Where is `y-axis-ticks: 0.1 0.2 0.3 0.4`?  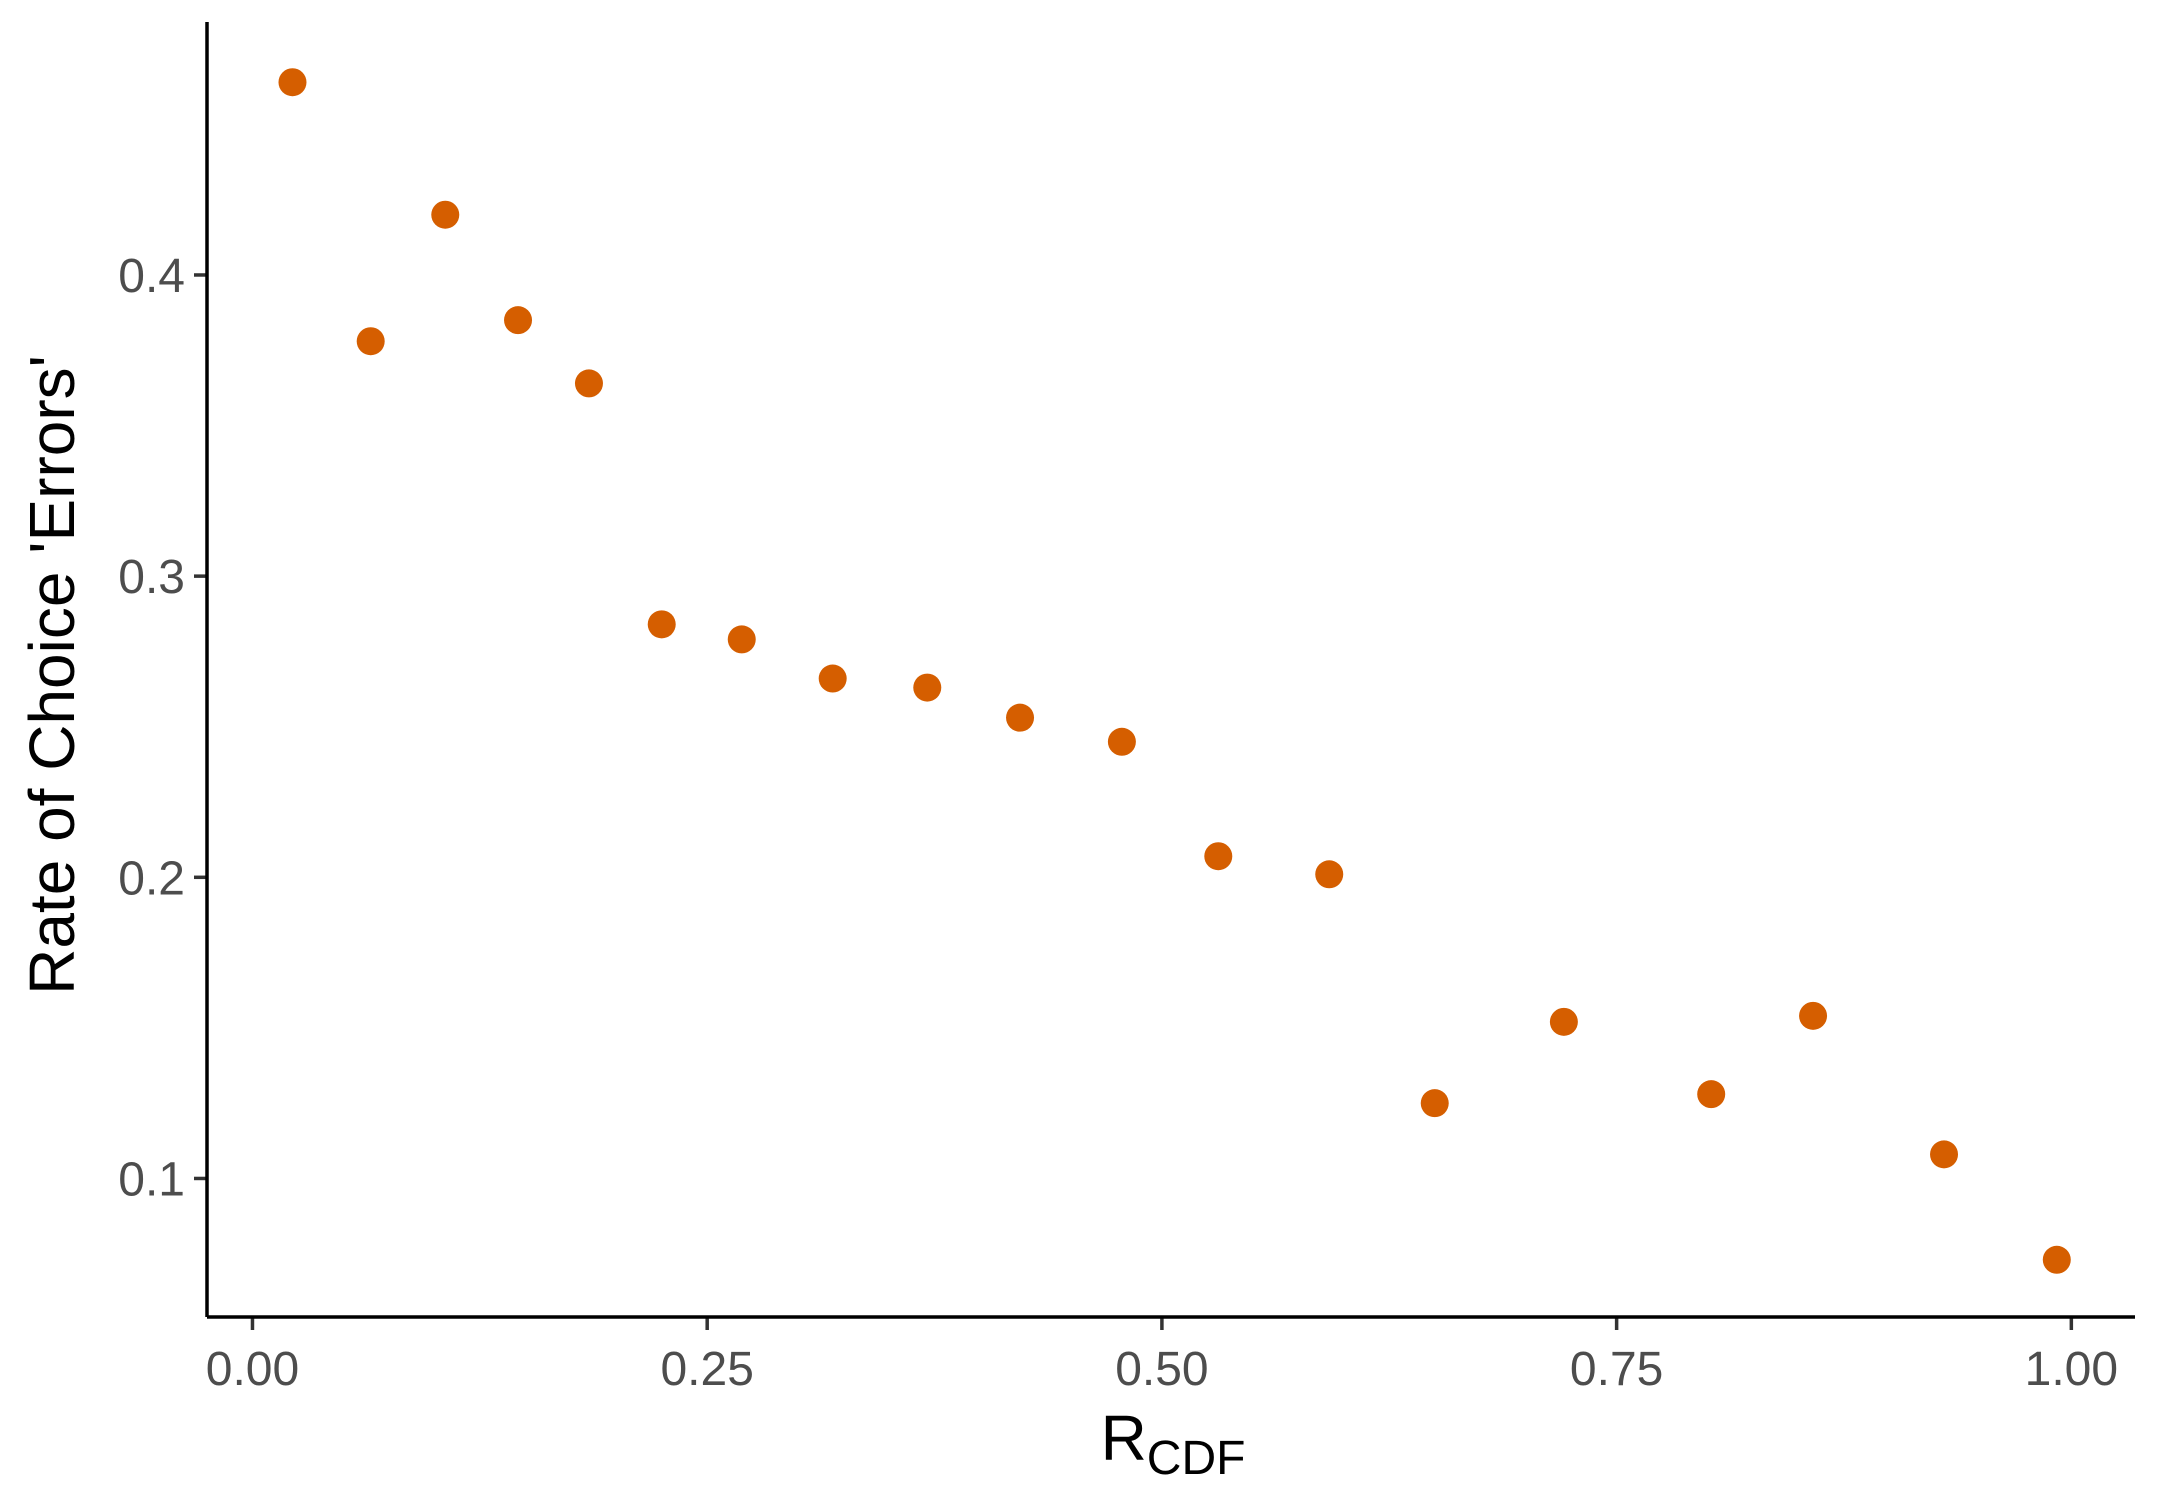 y-axis-ticks: 0.1 0.2 0.3 0.4 is located at coordinates (162, 728).